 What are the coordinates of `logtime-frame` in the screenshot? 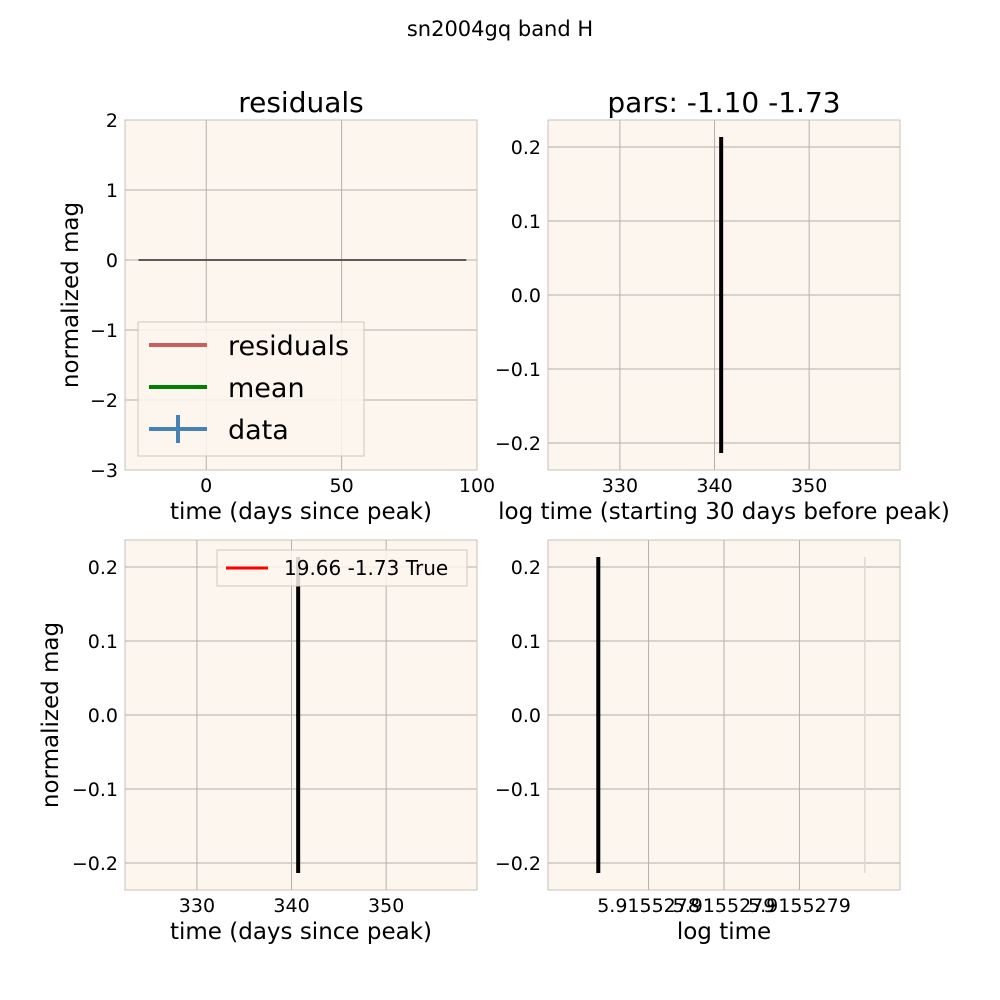 It's located at (724, 715).